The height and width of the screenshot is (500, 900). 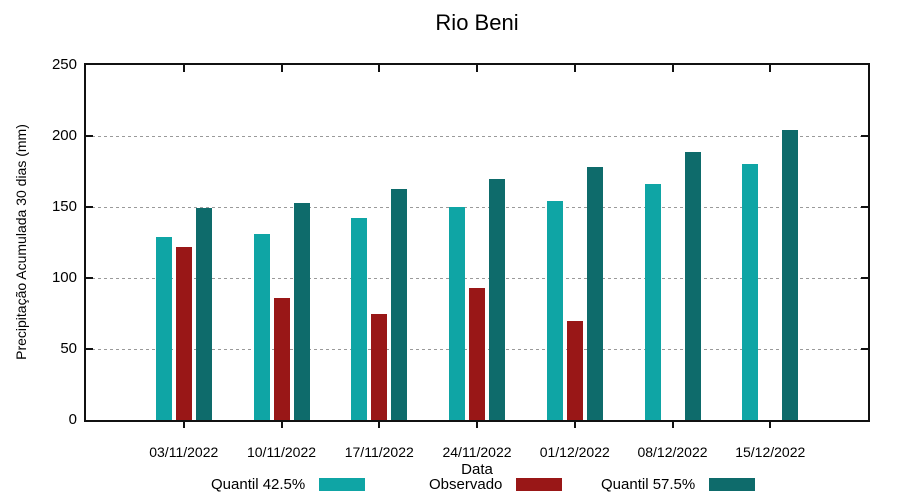 I want to click on legend-label-quantil-57-5: Quantil 57.5%, so click(x=648, y=484).